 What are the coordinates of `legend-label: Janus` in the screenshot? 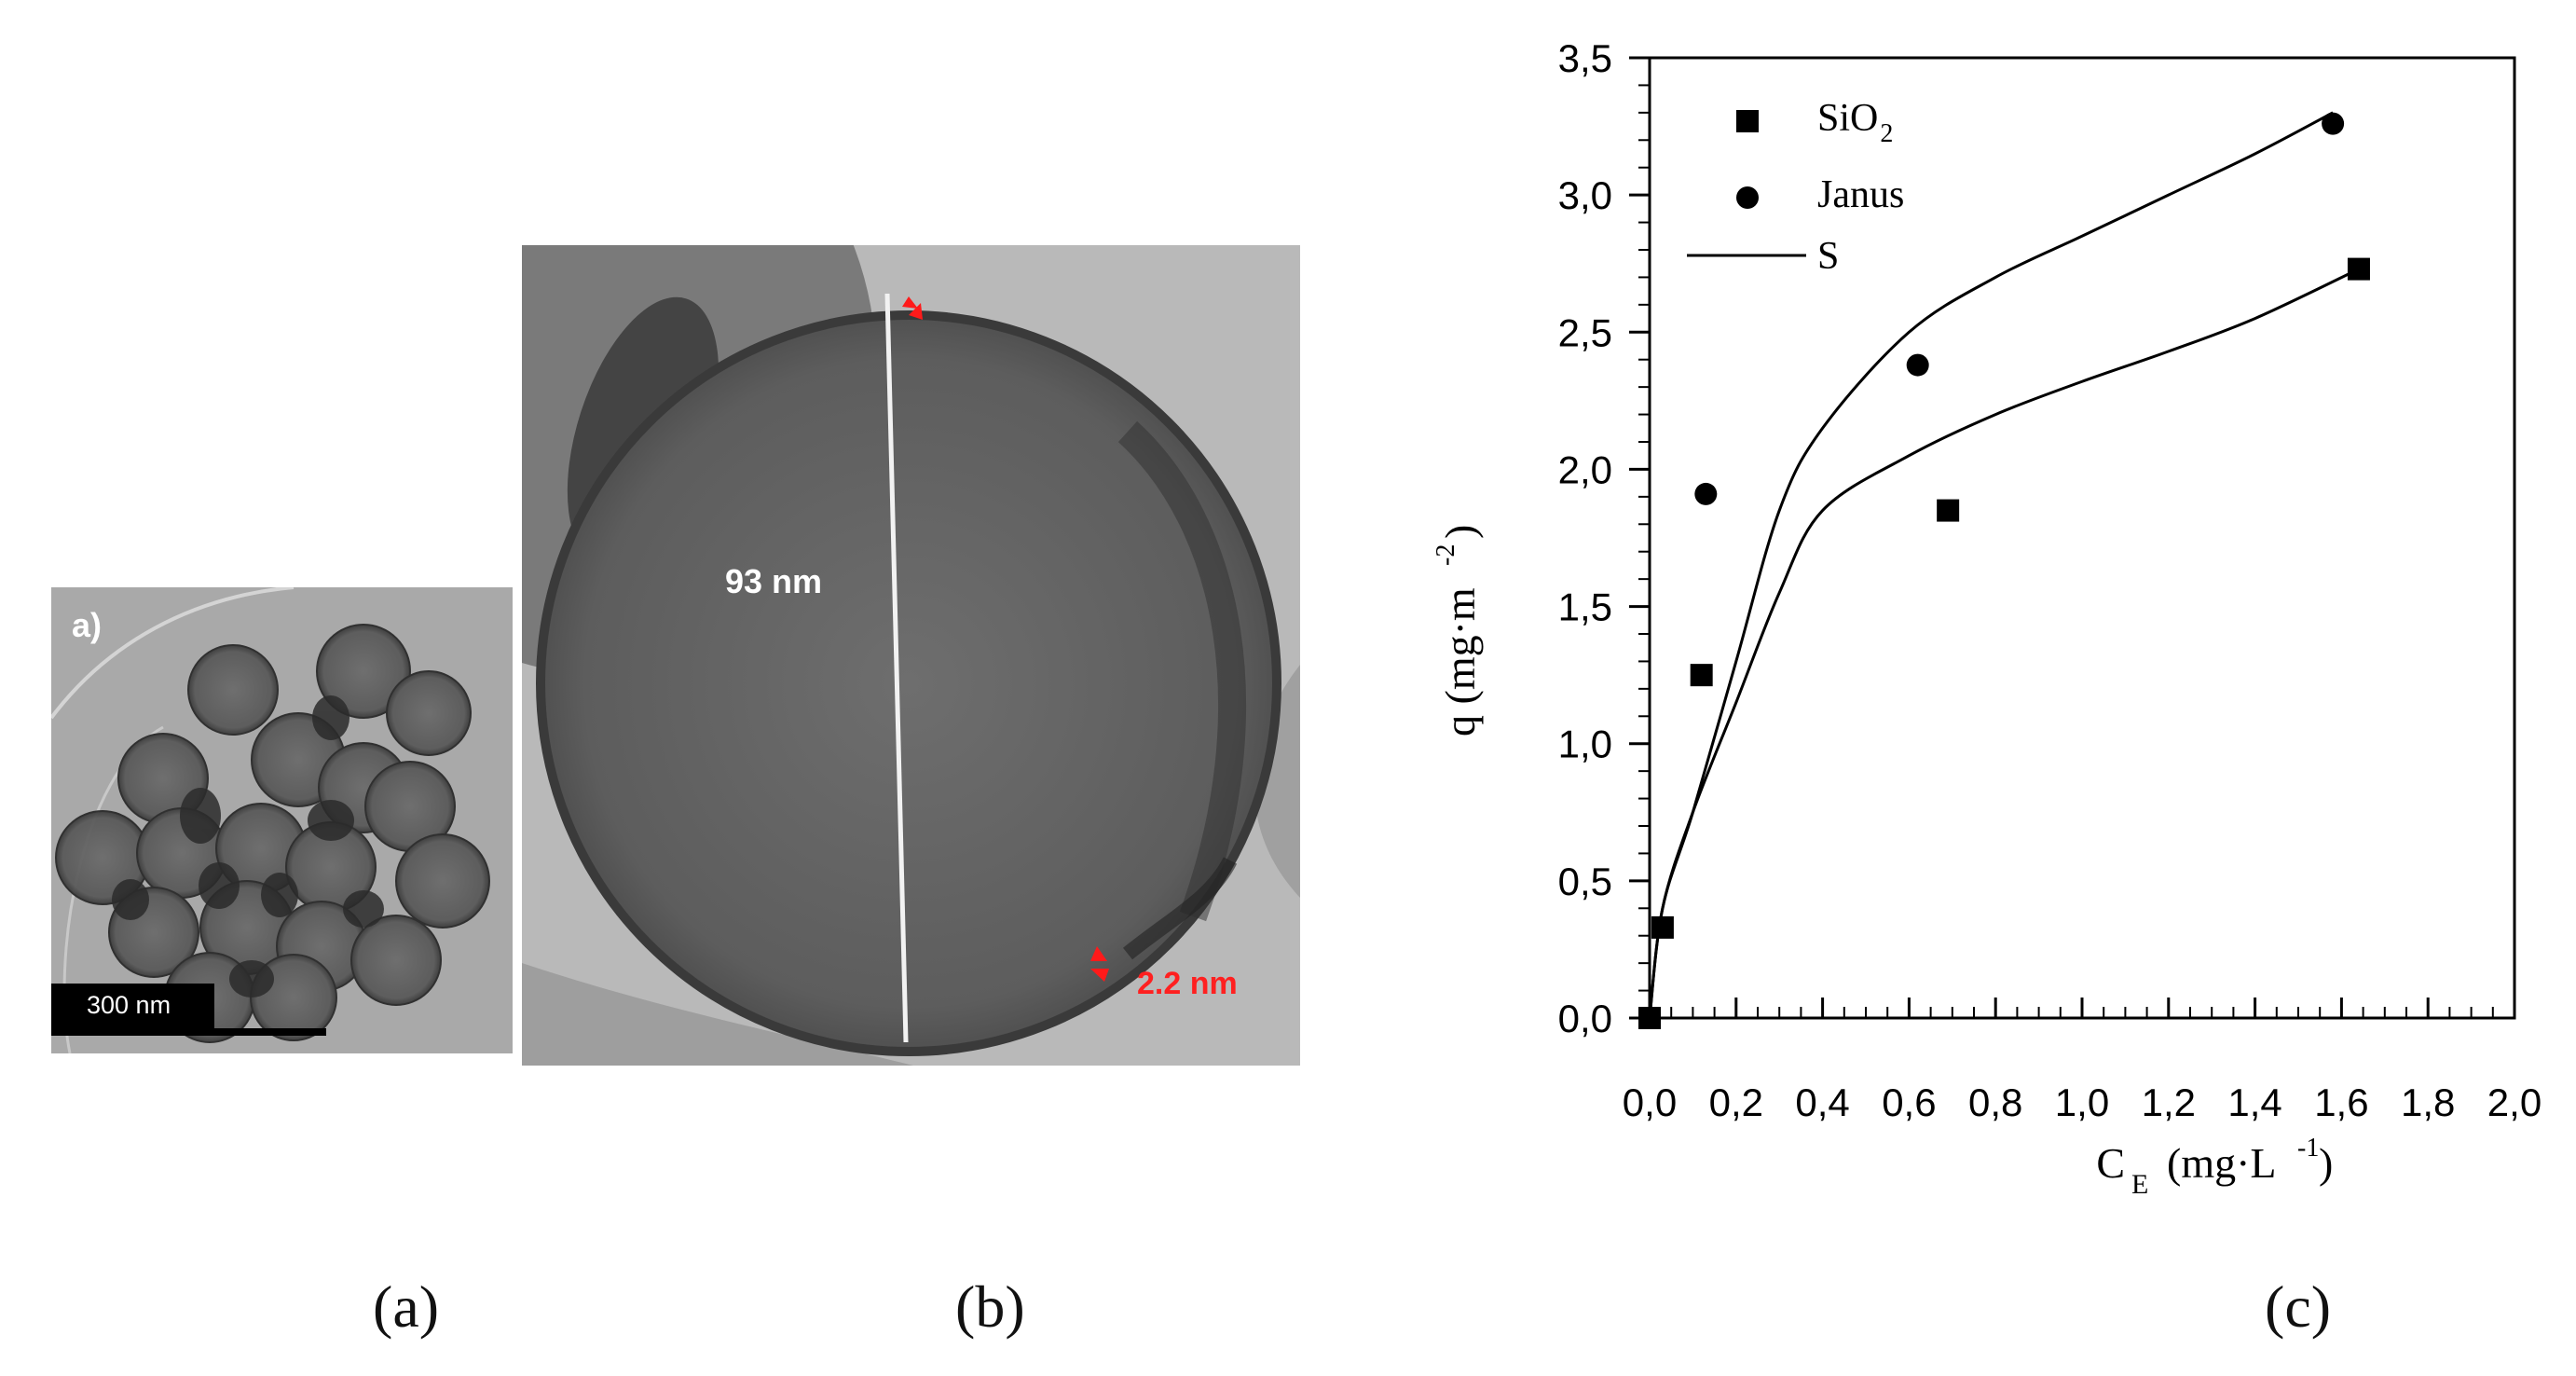 It's located at (1860, 194).